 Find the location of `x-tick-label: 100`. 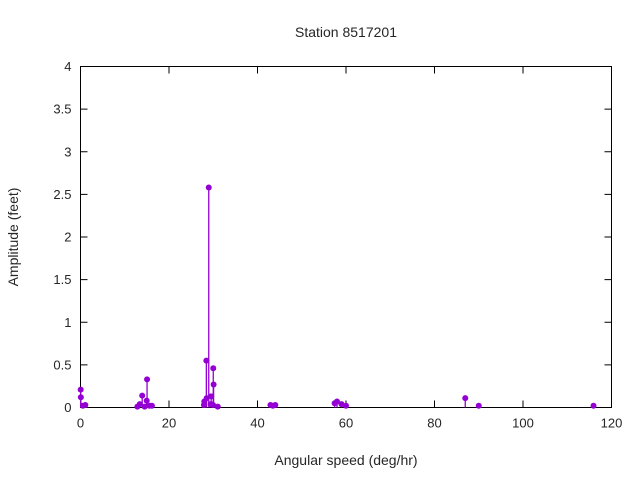

x-tick-label: 100 is located at coordinates (523, 423).